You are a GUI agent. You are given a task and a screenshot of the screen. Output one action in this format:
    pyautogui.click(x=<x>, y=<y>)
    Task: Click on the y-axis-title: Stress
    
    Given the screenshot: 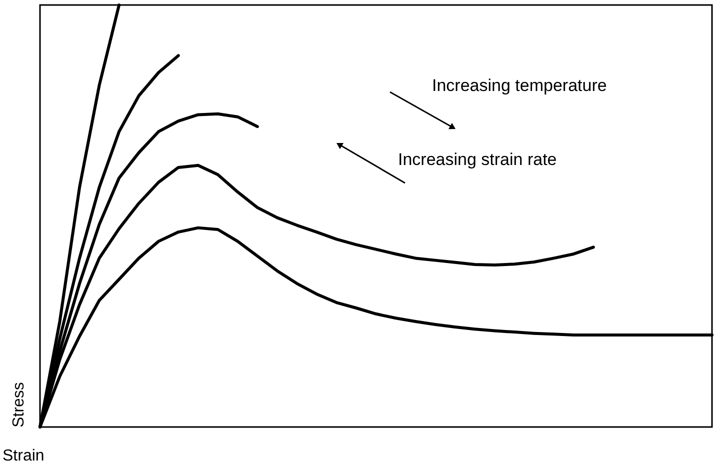 What is the action you would take?
    pyautogui.click(x=19, y=405)
    